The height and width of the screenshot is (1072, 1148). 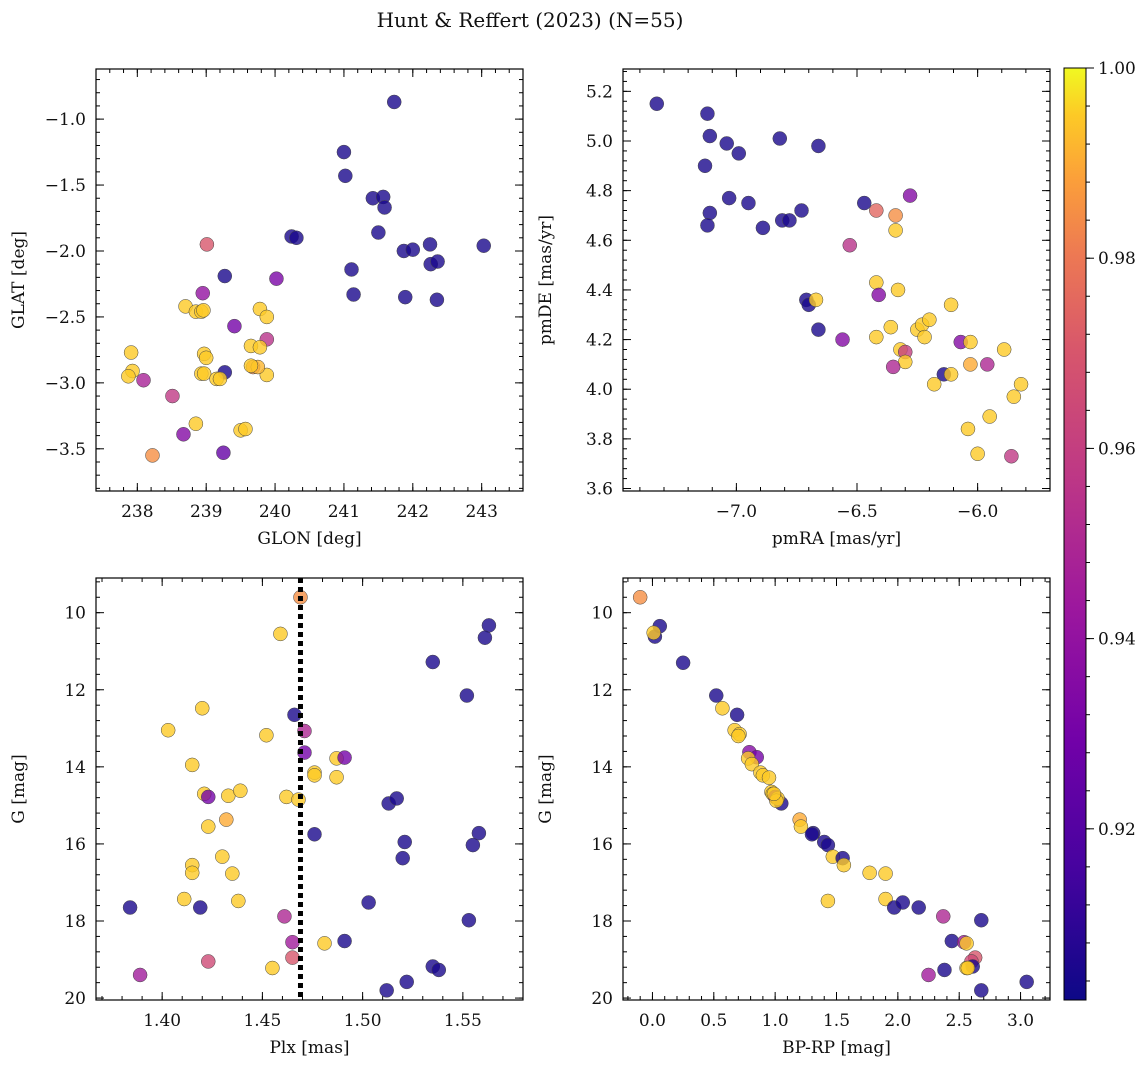 I want to click on x-tick-label: 242, so click(x=413, y=512).